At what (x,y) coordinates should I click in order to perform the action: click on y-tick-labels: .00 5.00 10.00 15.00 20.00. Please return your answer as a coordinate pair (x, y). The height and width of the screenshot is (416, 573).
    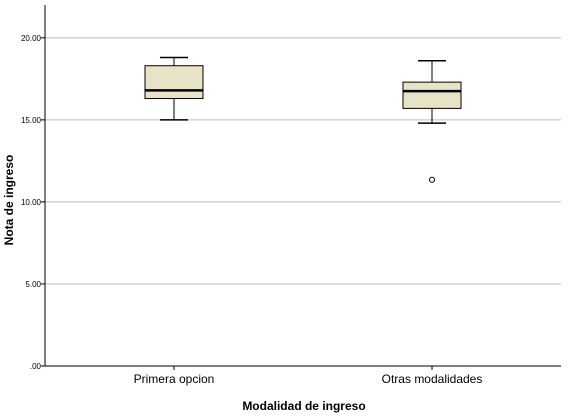
    Looking at the image, I should click on (31, 202).